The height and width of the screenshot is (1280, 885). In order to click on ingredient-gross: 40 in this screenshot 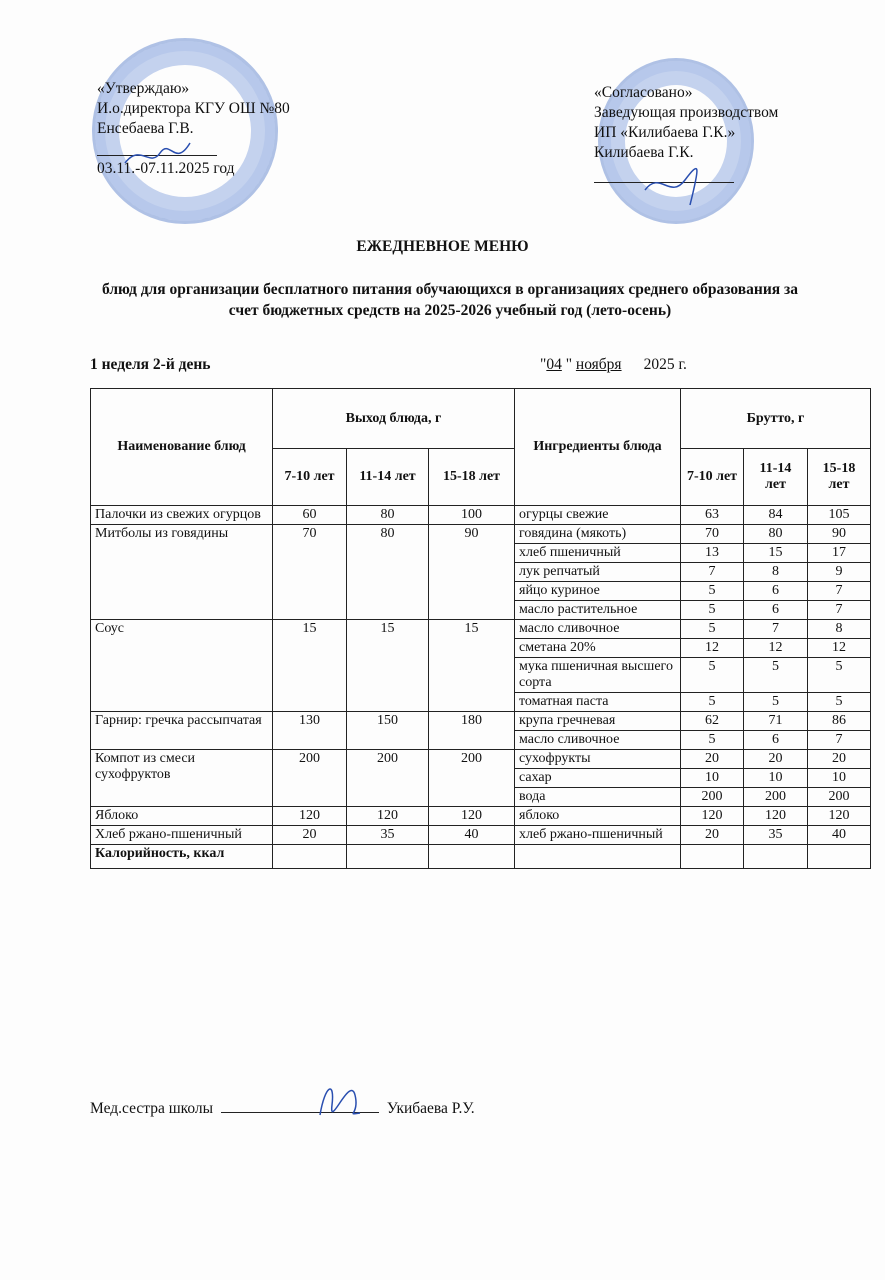, I will do `click(839, 835)`.